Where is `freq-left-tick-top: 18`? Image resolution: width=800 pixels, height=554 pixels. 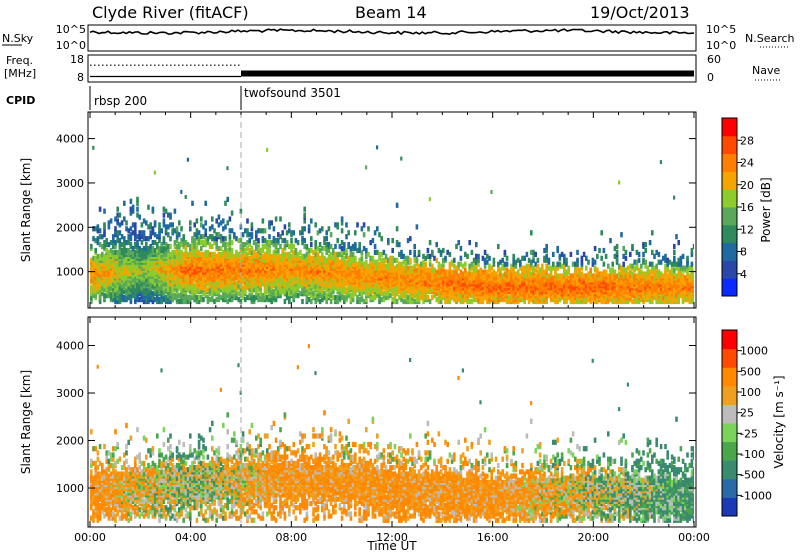 freq-left-tick-top: 18 is located at coordinates (77, 59).